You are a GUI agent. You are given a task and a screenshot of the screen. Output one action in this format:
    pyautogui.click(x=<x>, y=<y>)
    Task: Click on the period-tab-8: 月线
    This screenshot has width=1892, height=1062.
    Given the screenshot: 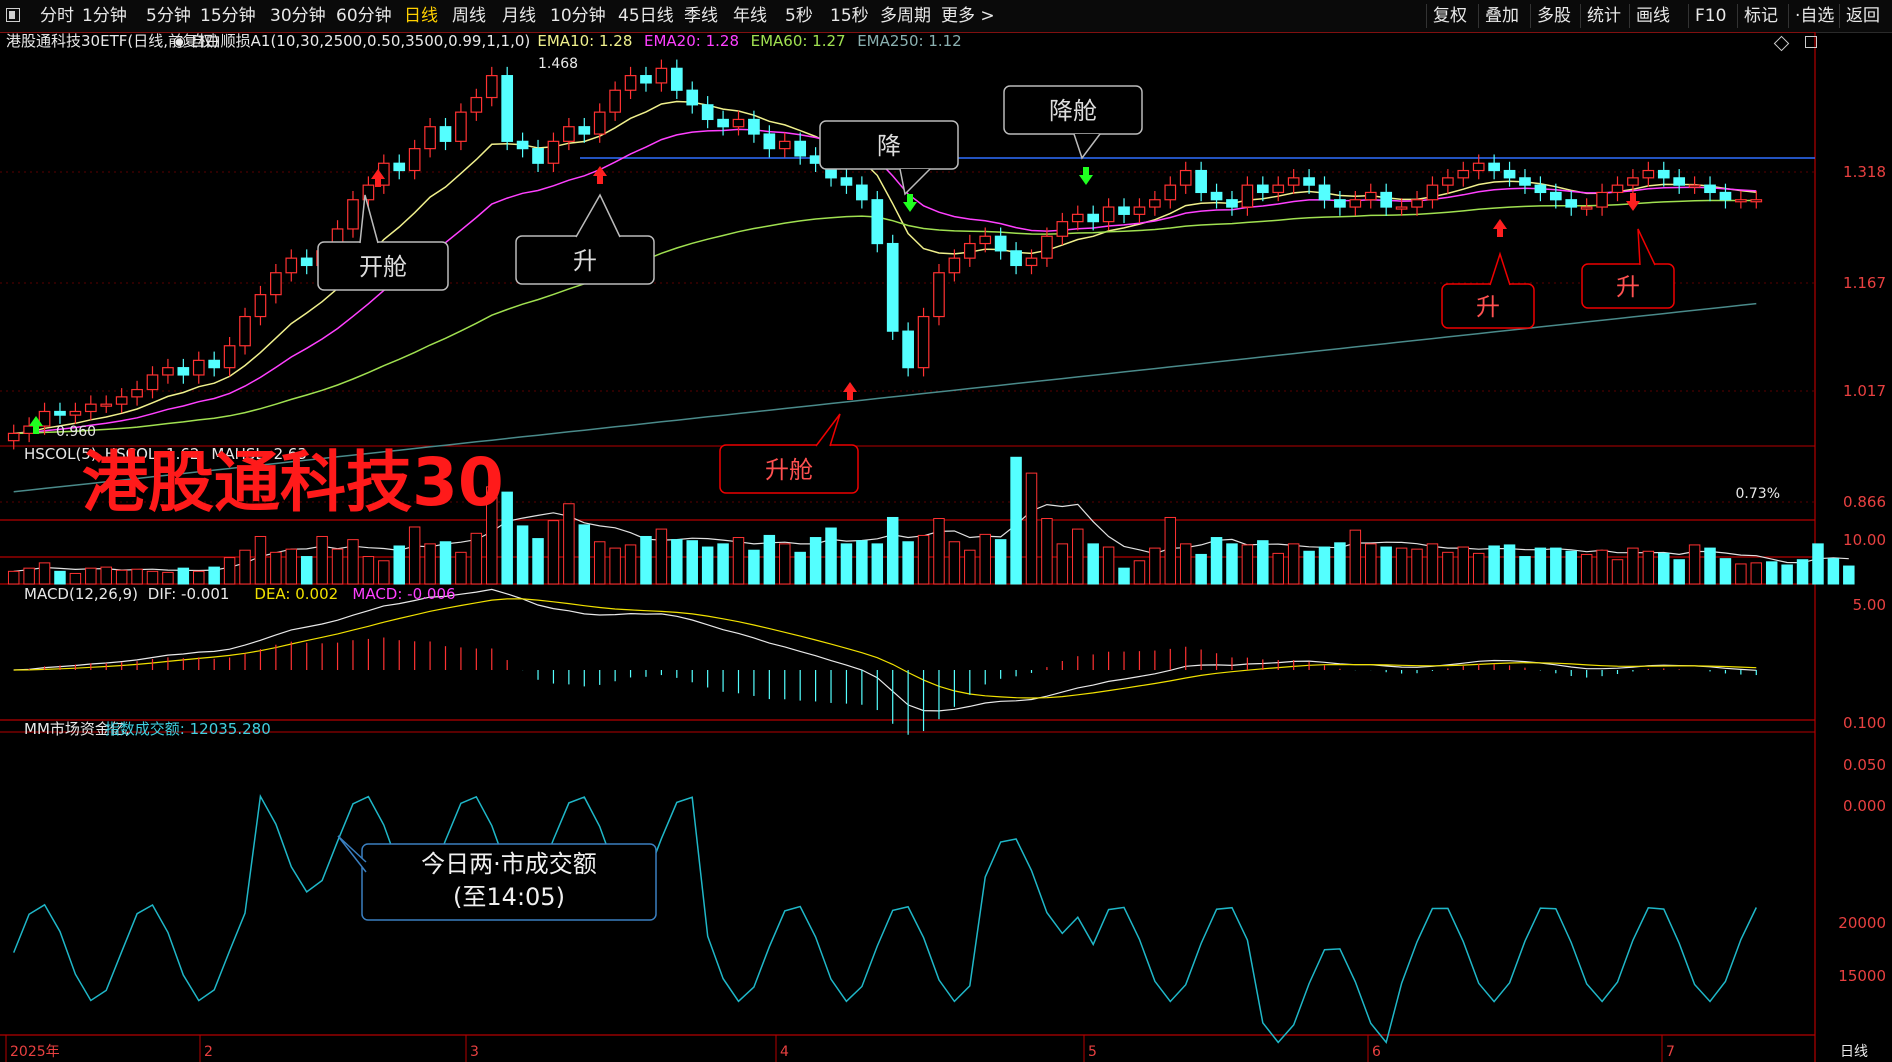 What is the action you would take?
    pyautogui.click(x=519, y=16)
    